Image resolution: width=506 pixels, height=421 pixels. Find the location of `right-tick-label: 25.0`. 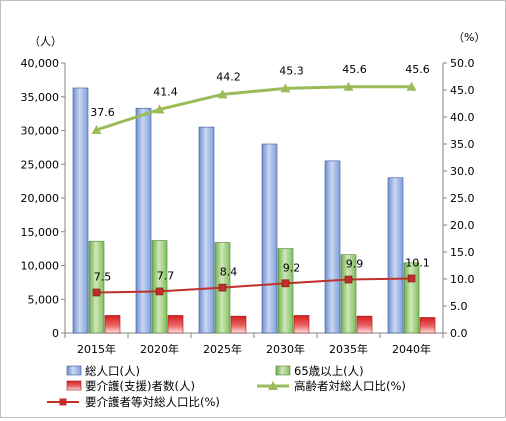

right-tick-label: 25.0 is located at coordinates (462, 198).